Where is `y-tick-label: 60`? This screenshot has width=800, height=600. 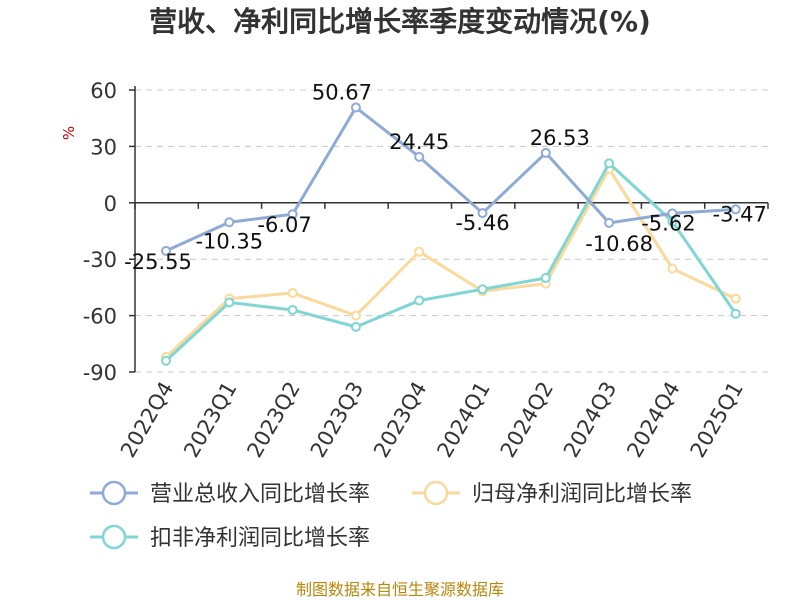
y-tick-label: 60 is located at coordinates (103, 91).